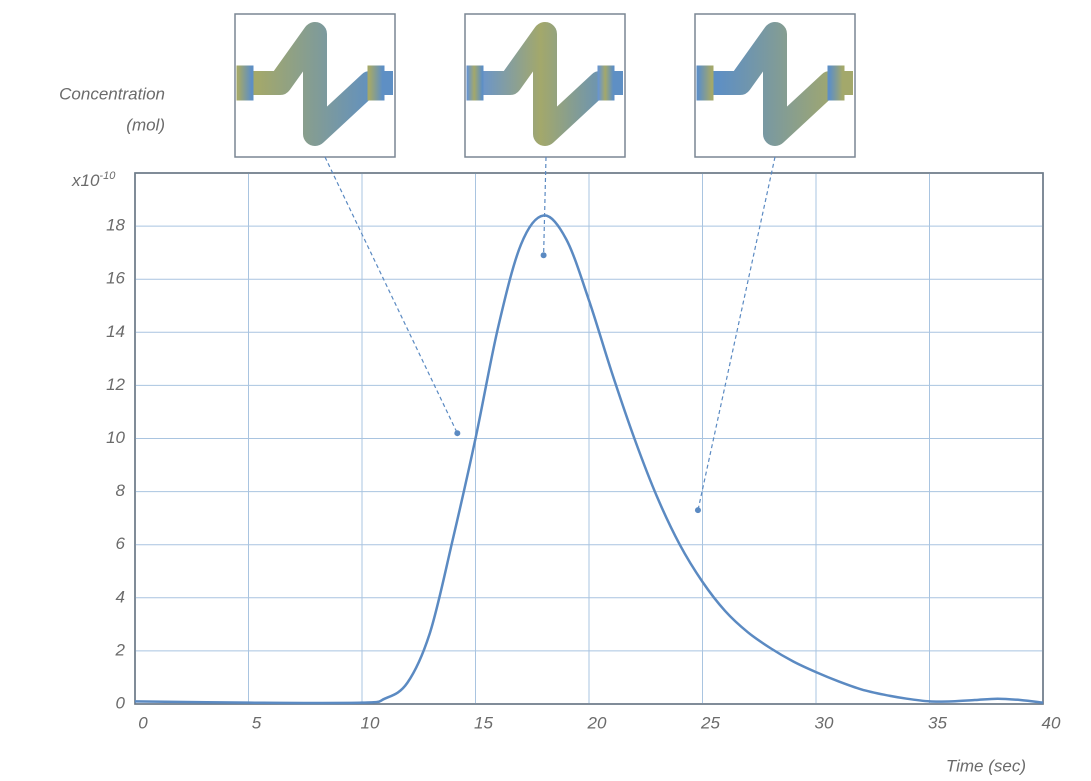 The height and width of the screenshot is (781, 1091). Describe the element at coordinates (986, 765) in the screenshot. I see `x-axis-label: Time (sec)` at that location.